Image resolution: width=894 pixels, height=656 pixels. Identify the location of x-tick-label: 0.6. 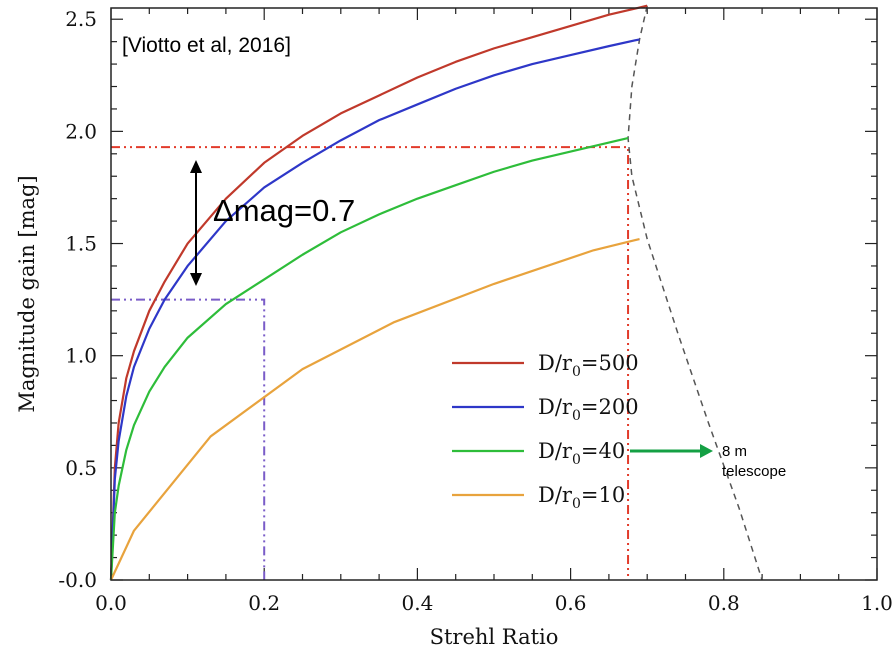
(571, 603).